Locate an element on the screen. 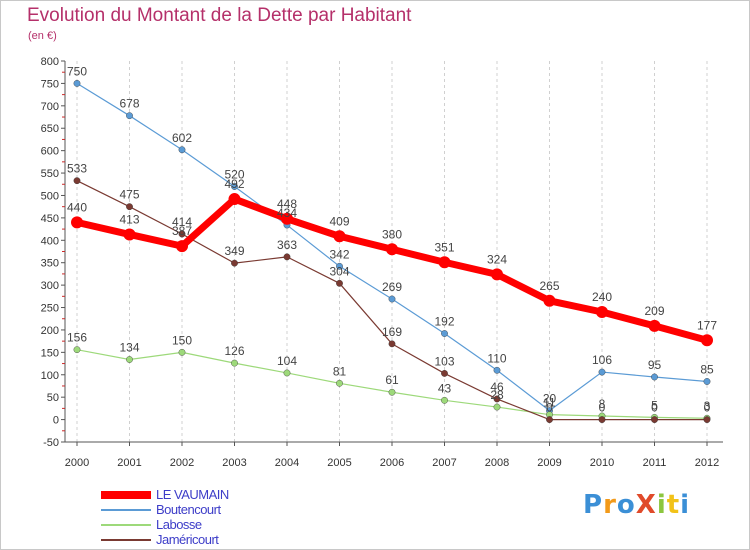 The height and width of the screenshot is (550, 750). x-tick-label: 2002 is located at coordinates (182, 463).